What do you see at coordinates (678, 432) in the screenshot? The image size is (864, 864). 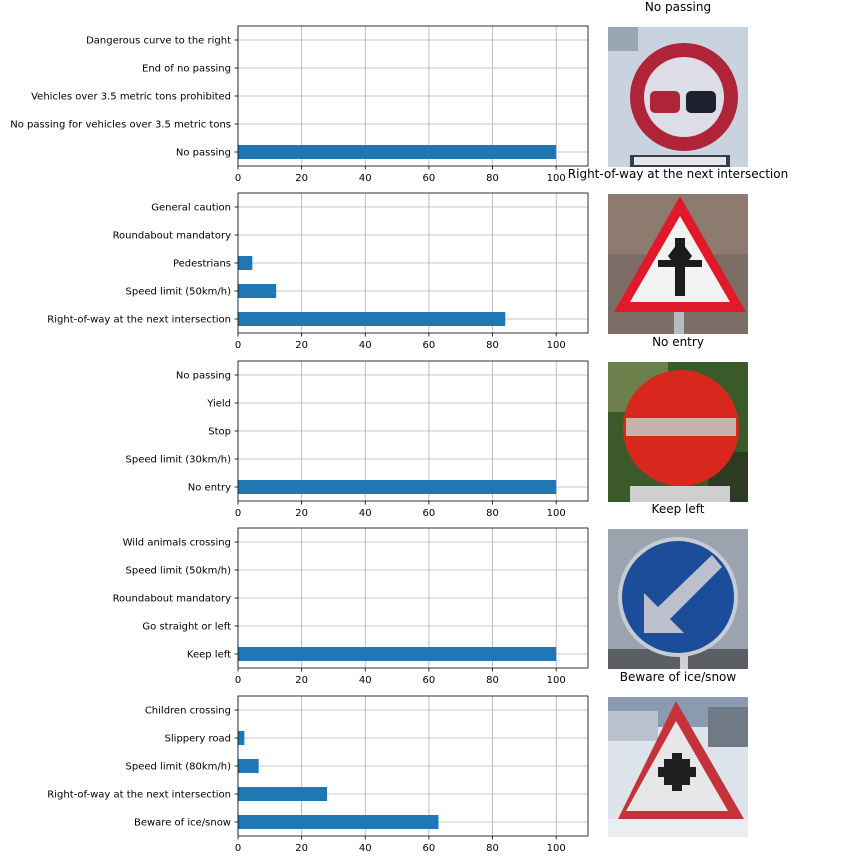 I see `no-entry-sign-icon` at bounding box center [678, 432].